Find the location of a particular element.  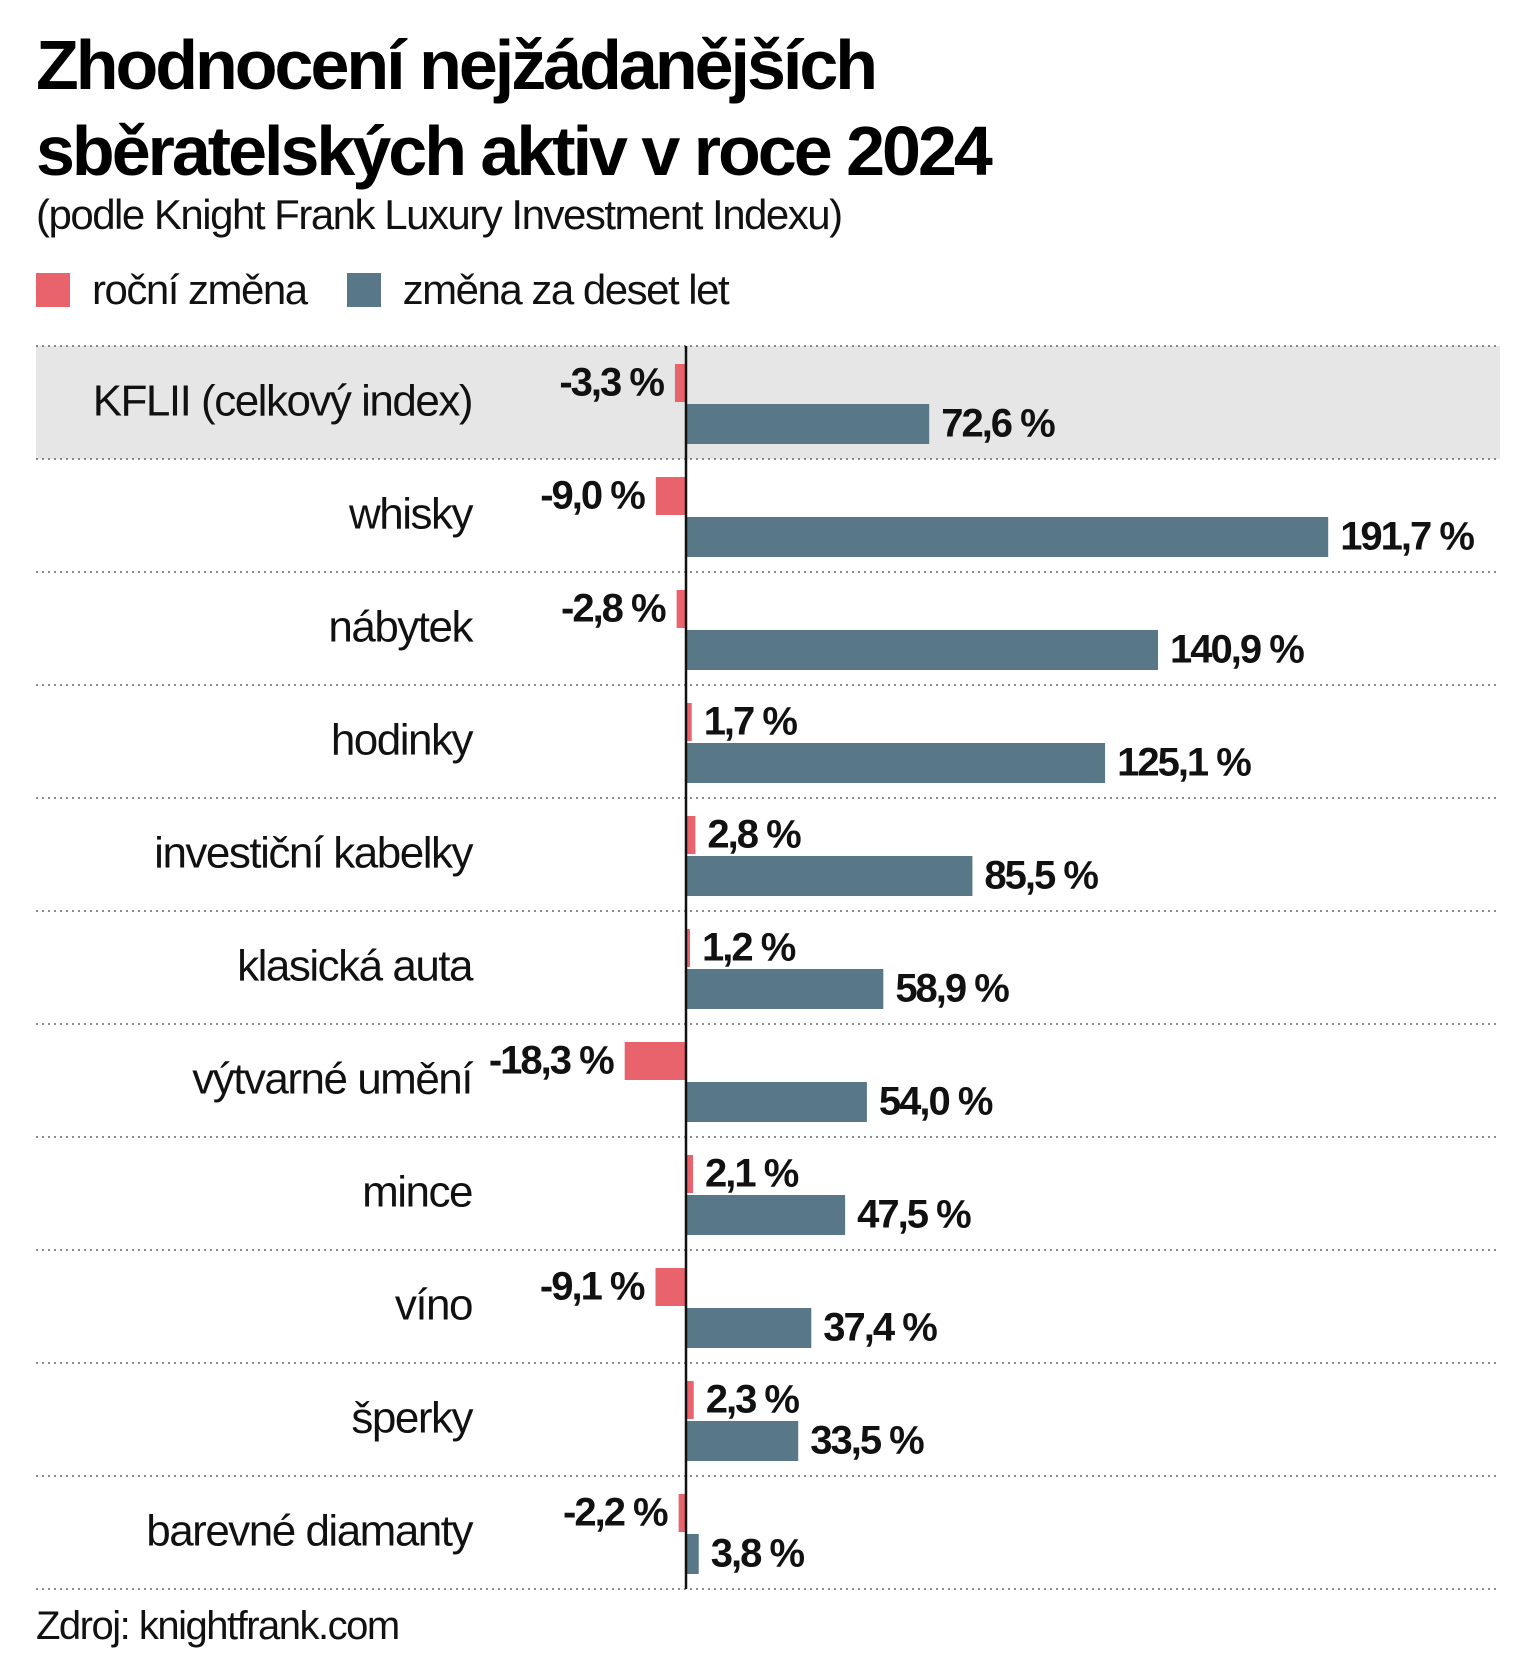

chart-title-line2: sběratelských aktiv v roce 2024 is located at coordinates (514, 151).